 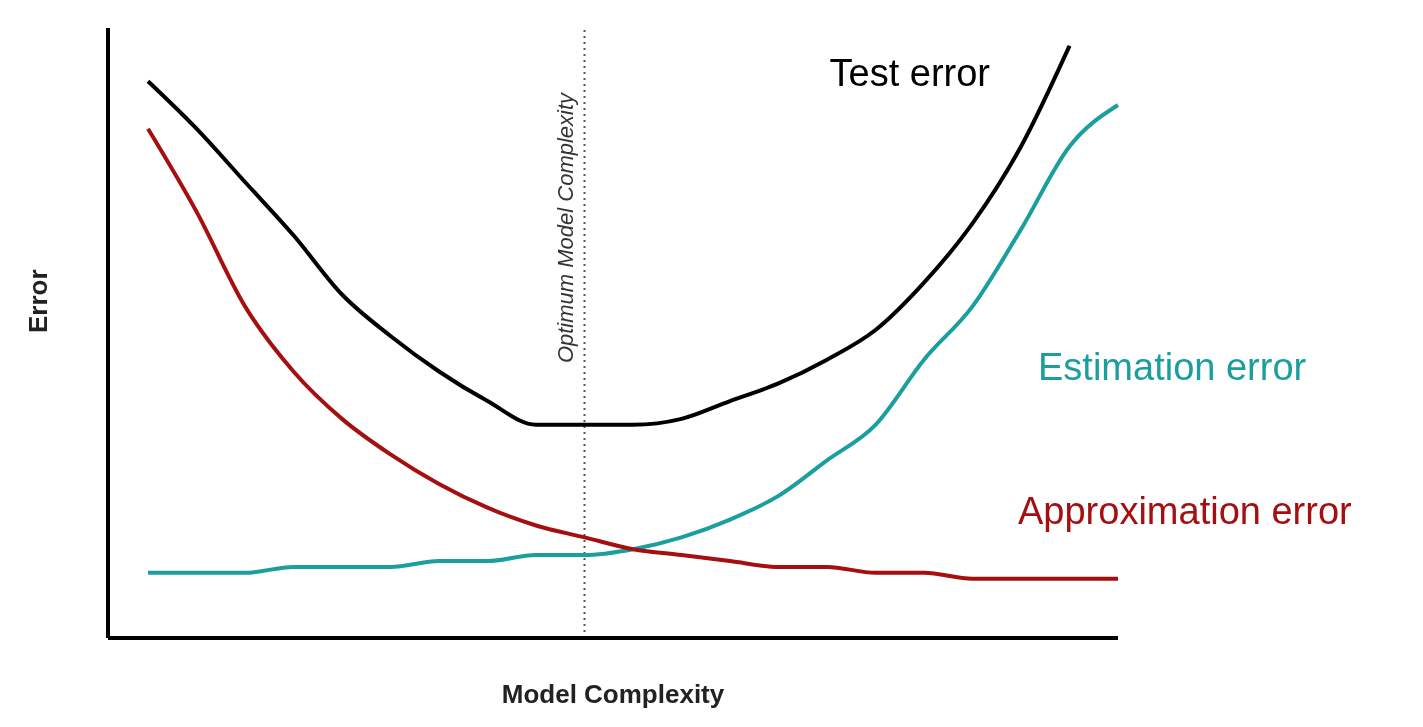 What do you see at coordinates (1172, 366) in the screenshot?
I see `text: Estimation error` at bounding box center [1172, 366].